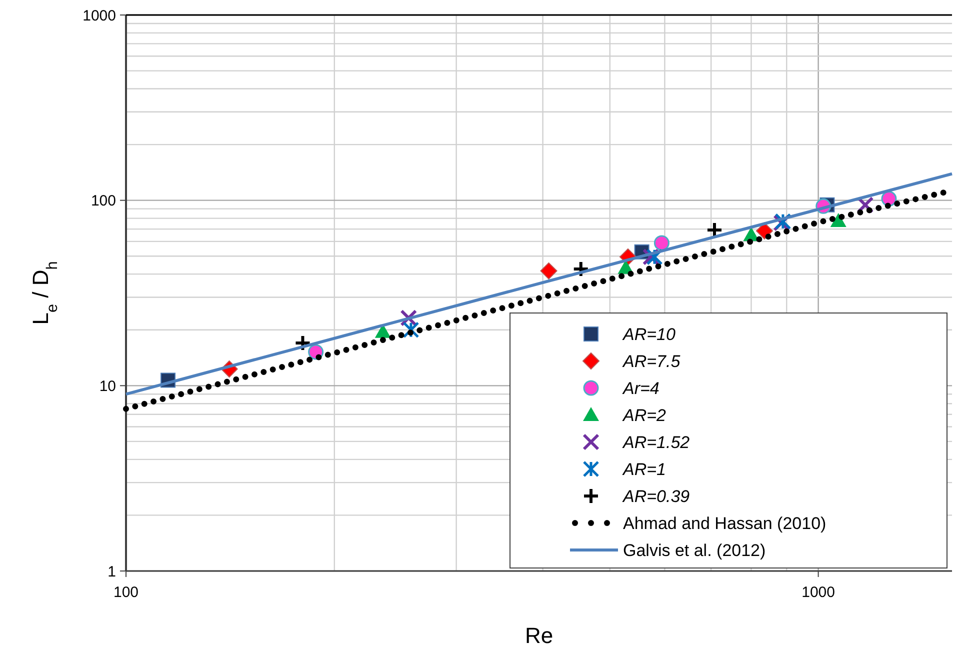 This screenshot has height=655, width=954. I want to click on y-tick-label: 10, so click(107, 386).